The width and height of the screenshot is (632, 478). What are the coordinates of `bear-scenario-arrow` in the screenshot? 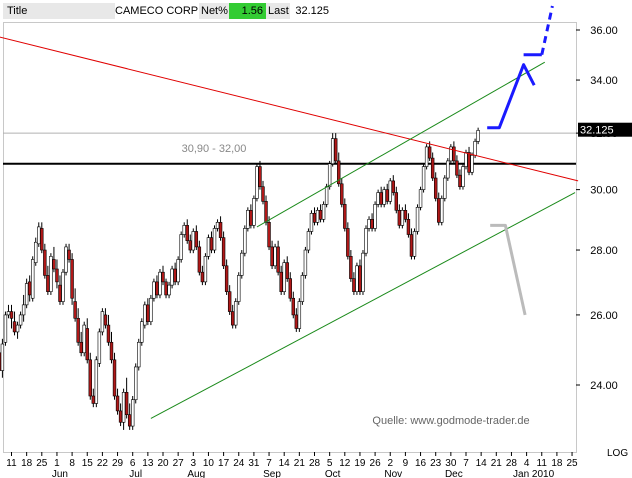 It's located at (508, 269).